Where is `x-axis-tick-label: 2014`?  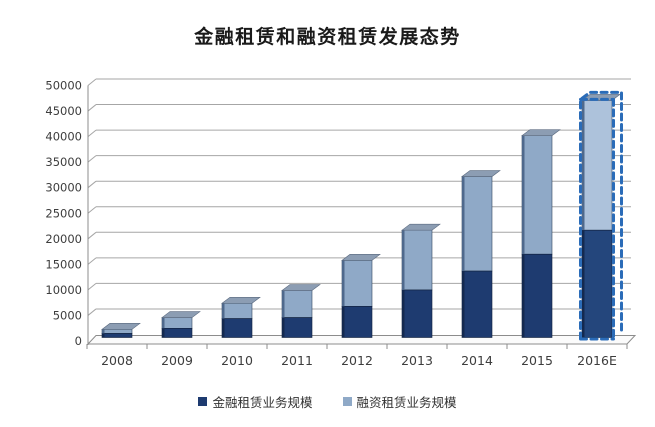
x-axis-tick-label: 2014 is located at coordinates (477, 360).